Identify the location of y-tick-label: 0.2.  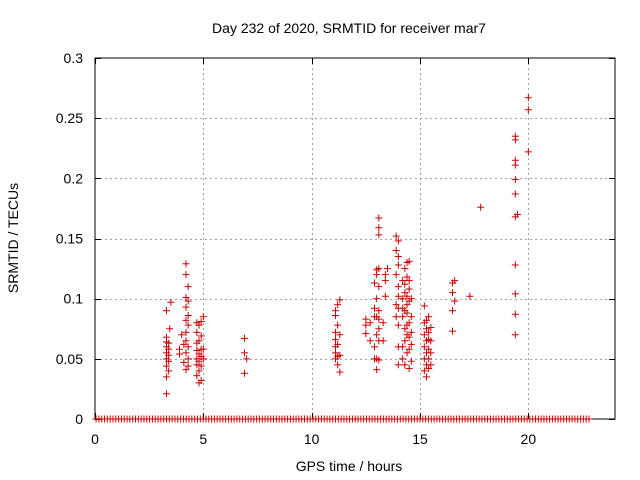
(74, 178).